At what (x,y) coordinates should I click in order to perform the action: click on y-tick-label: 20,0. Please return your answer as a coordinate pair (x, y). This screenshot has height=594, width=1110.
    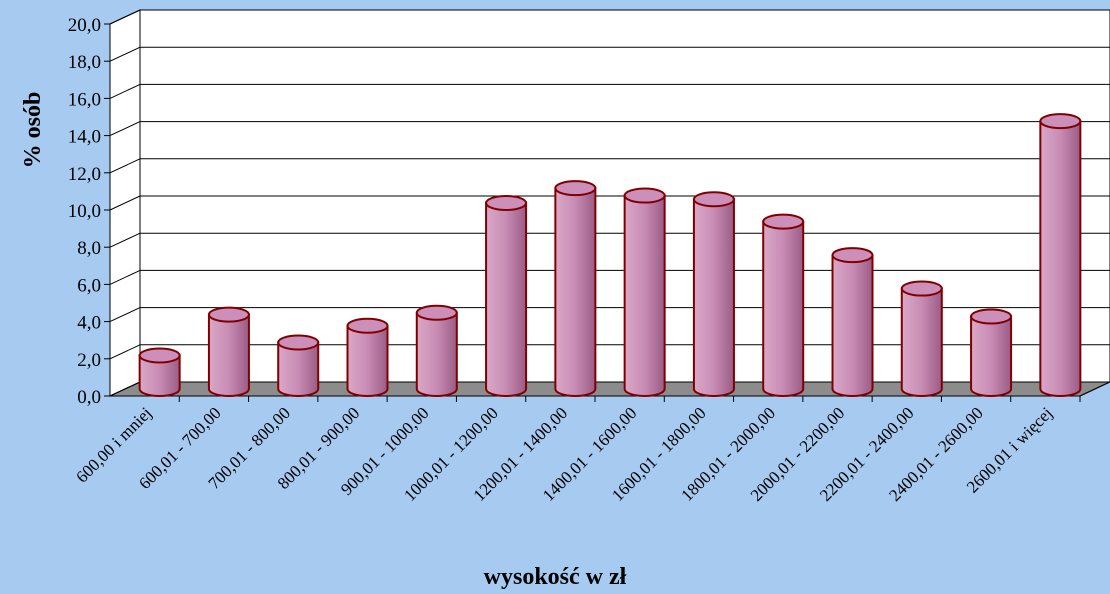
    Looking at the image, I should click on (84, 25).